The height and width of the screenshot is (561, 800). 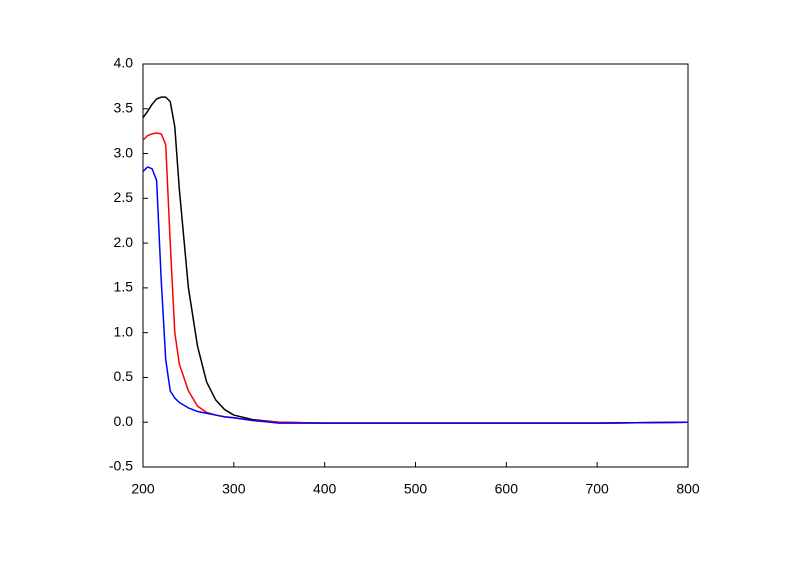 What do you see at coordinates (688, 489) in the screenshot?
I see `x-tick-label: 800` at bounding box center [688, 489].